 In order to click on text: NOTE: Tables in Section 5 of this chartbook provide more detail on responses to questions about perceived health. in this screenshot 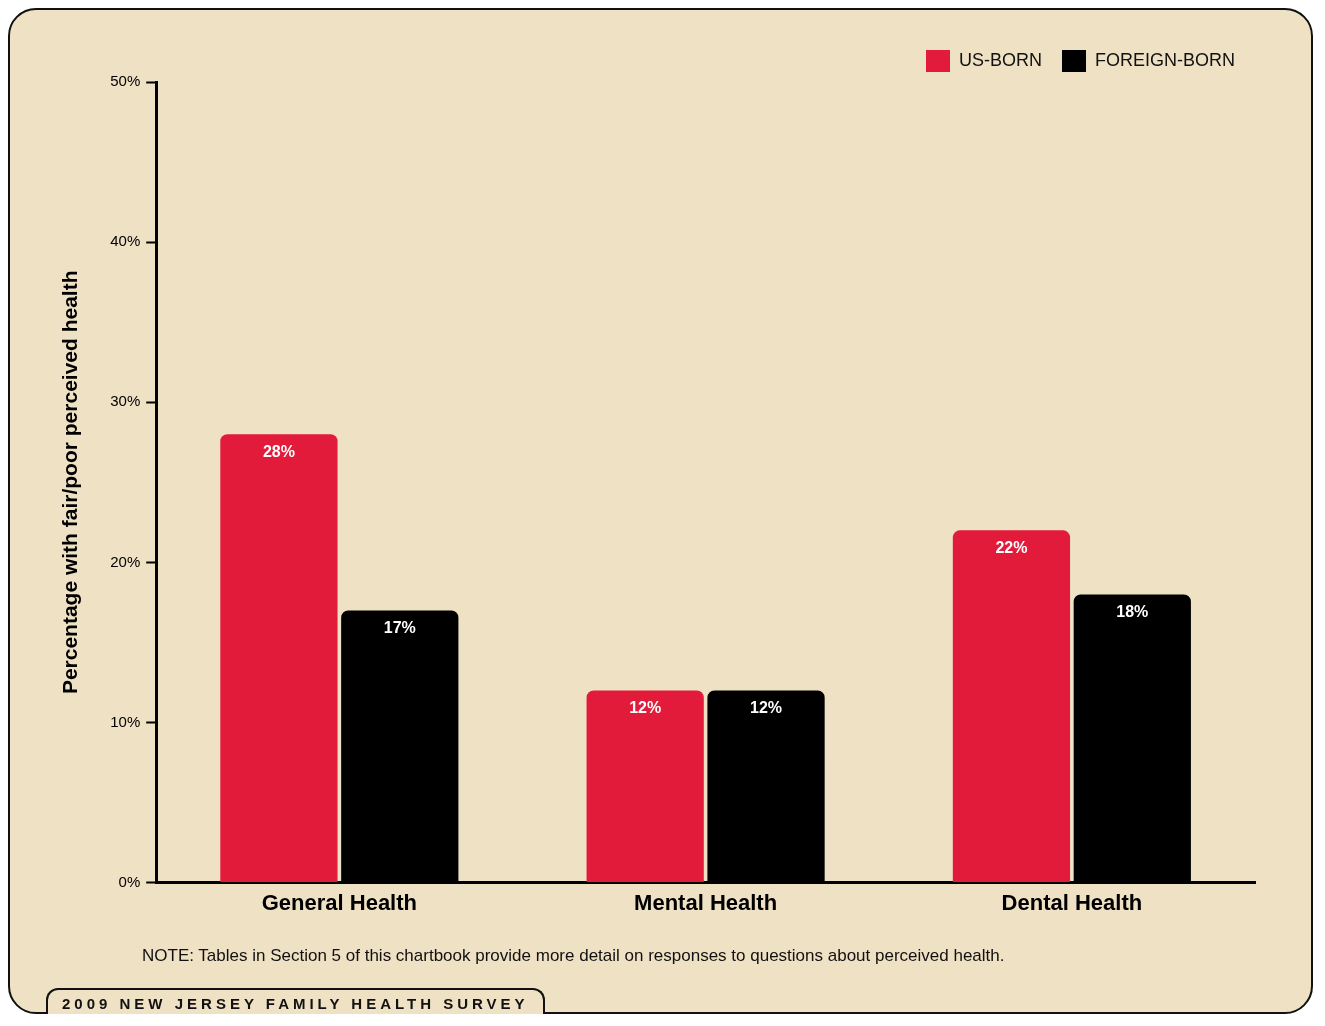, I will do `click(573, 956)`.